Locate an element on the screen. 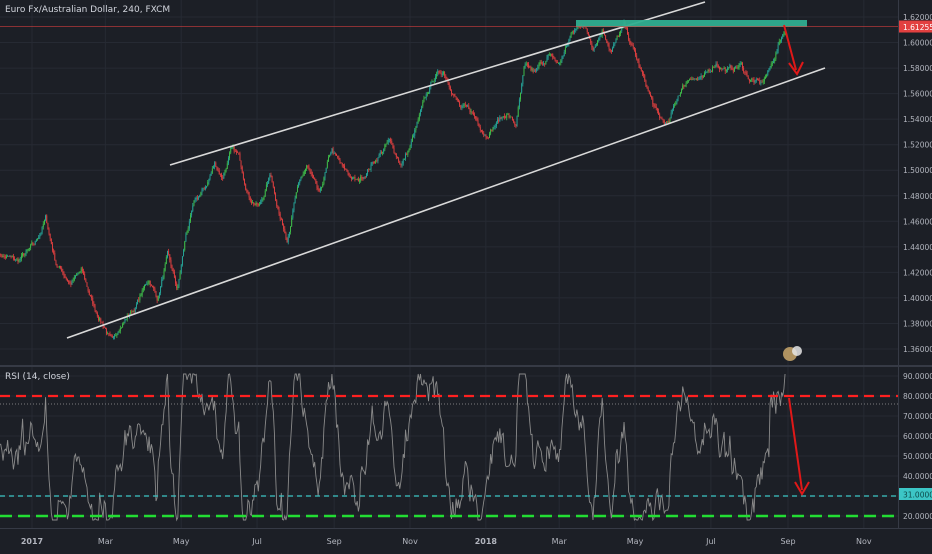  pane-separator is located at coordinates (466, 366).